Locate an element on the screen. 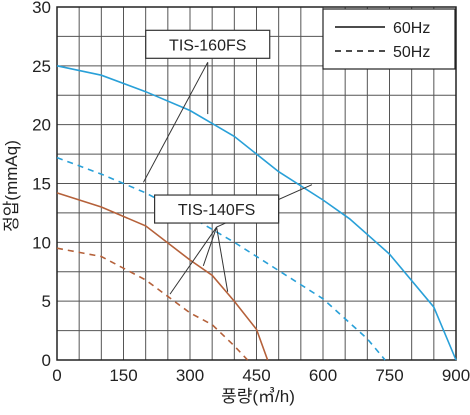 This screenshot has width=470, height=415. y-tick-label: 5 is located at coordinates (46, 301).